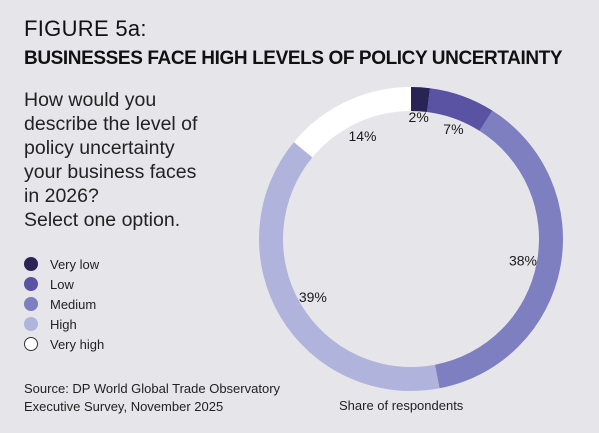 The height and width of the screenshot is (433, 599). What do you see at coordinates (61, 196) in the screenshot?
I see `question-line: in 2026?` at bounding box center [61, 196].